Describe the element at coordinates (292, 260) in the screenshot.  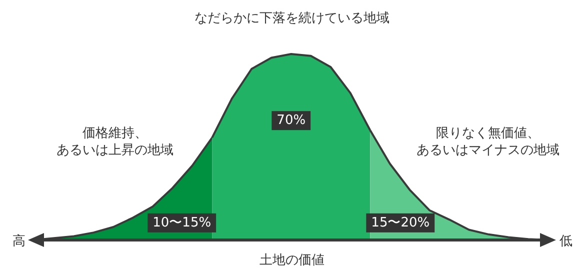
I see `x-axis-title: 土地の価値` at that location.